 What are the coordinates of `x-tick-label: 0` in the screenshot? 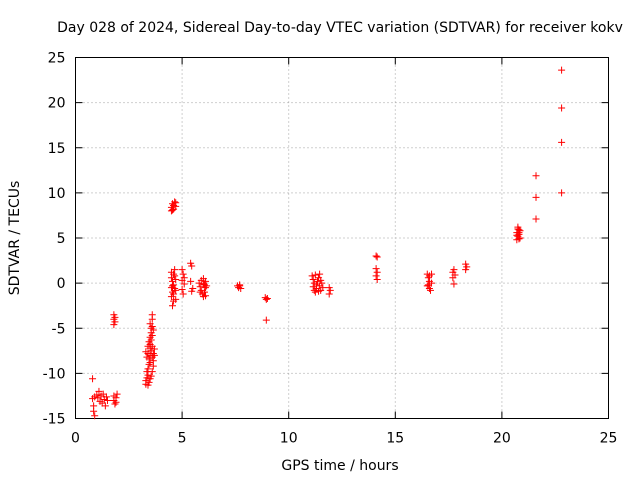 It's located at (75, 439).